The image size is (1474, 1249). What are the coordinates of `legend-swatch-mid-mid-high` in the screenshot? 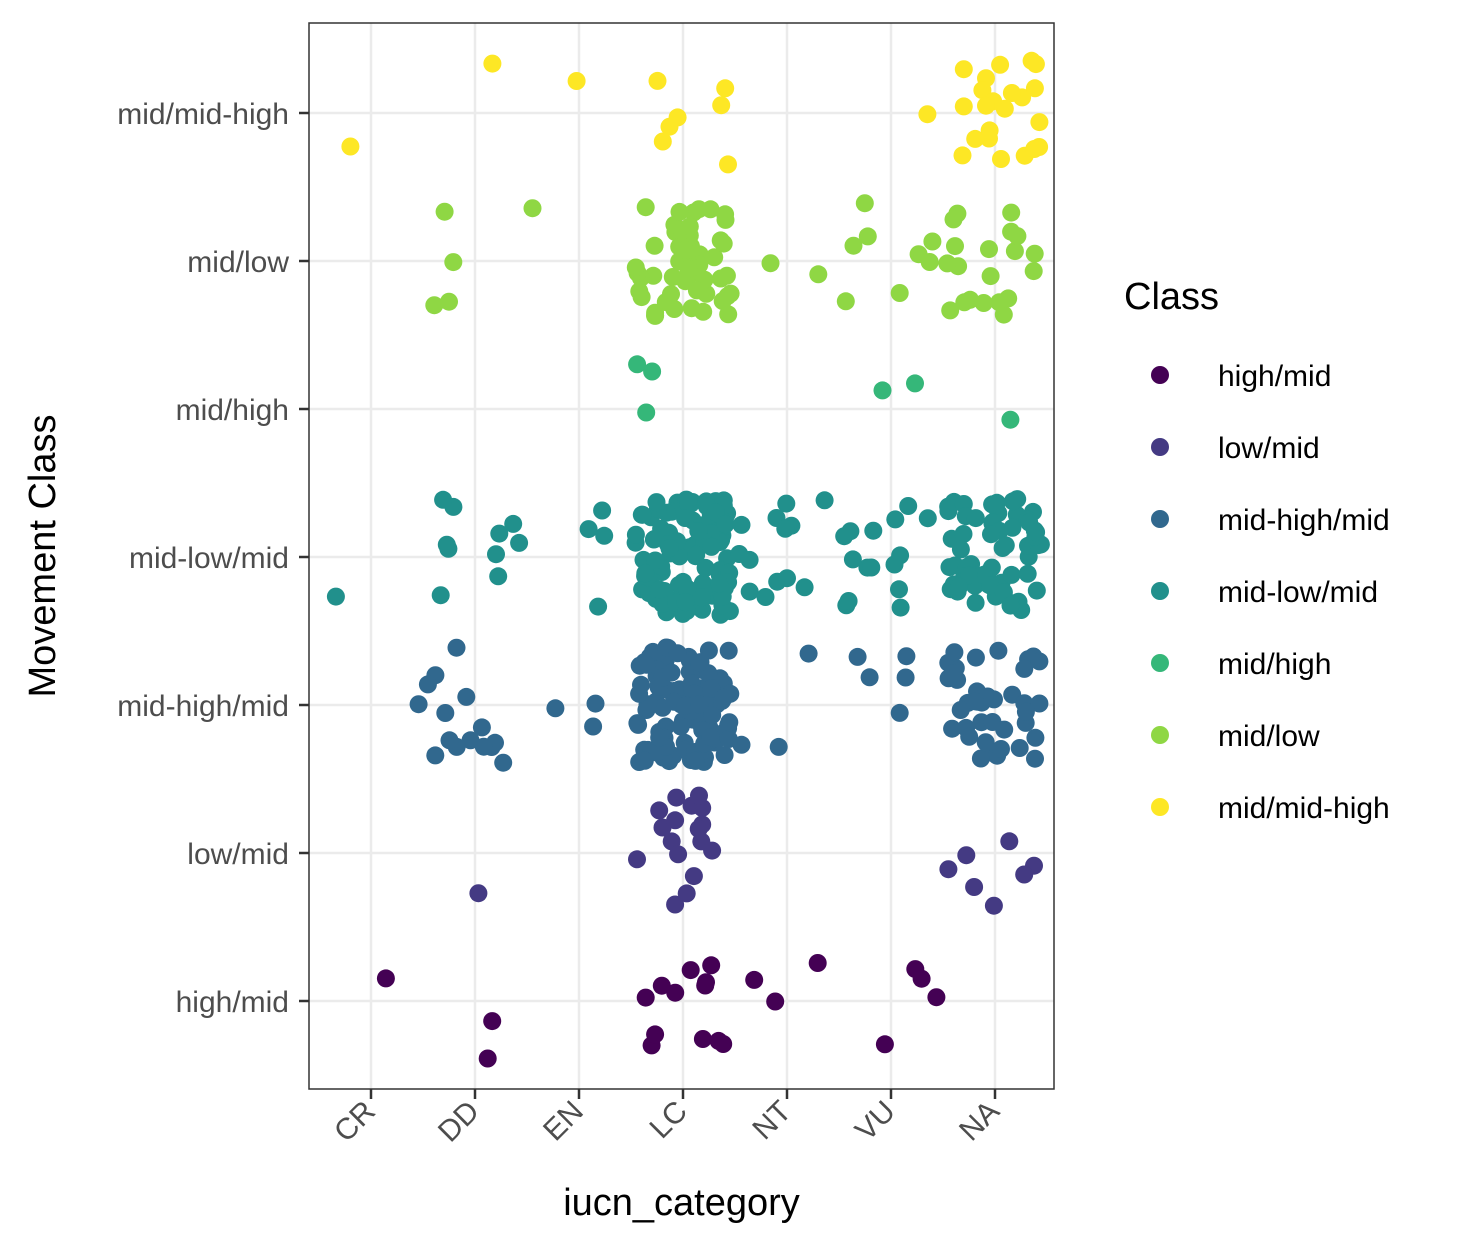 It's located at (1160, 807).